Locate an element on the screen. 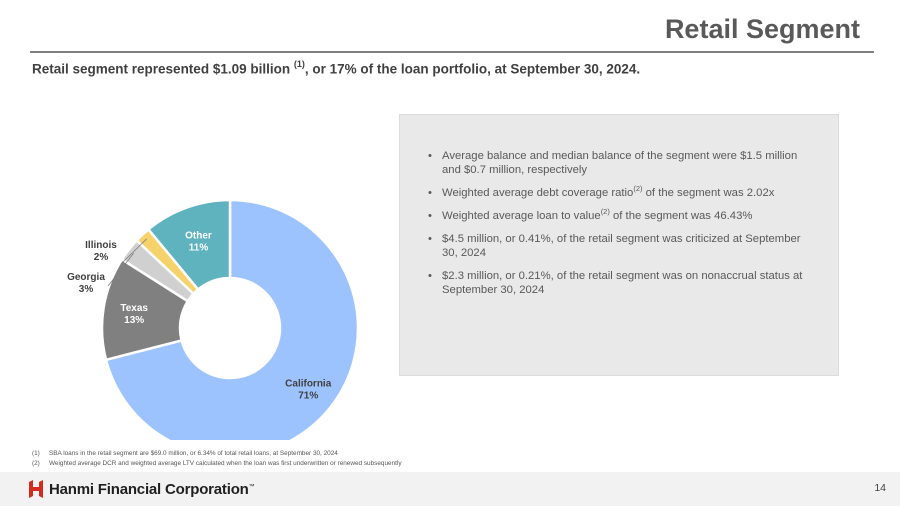 The width and height of the screenshot is (900, 506). slice-texas is located at coordinates (145, 309).